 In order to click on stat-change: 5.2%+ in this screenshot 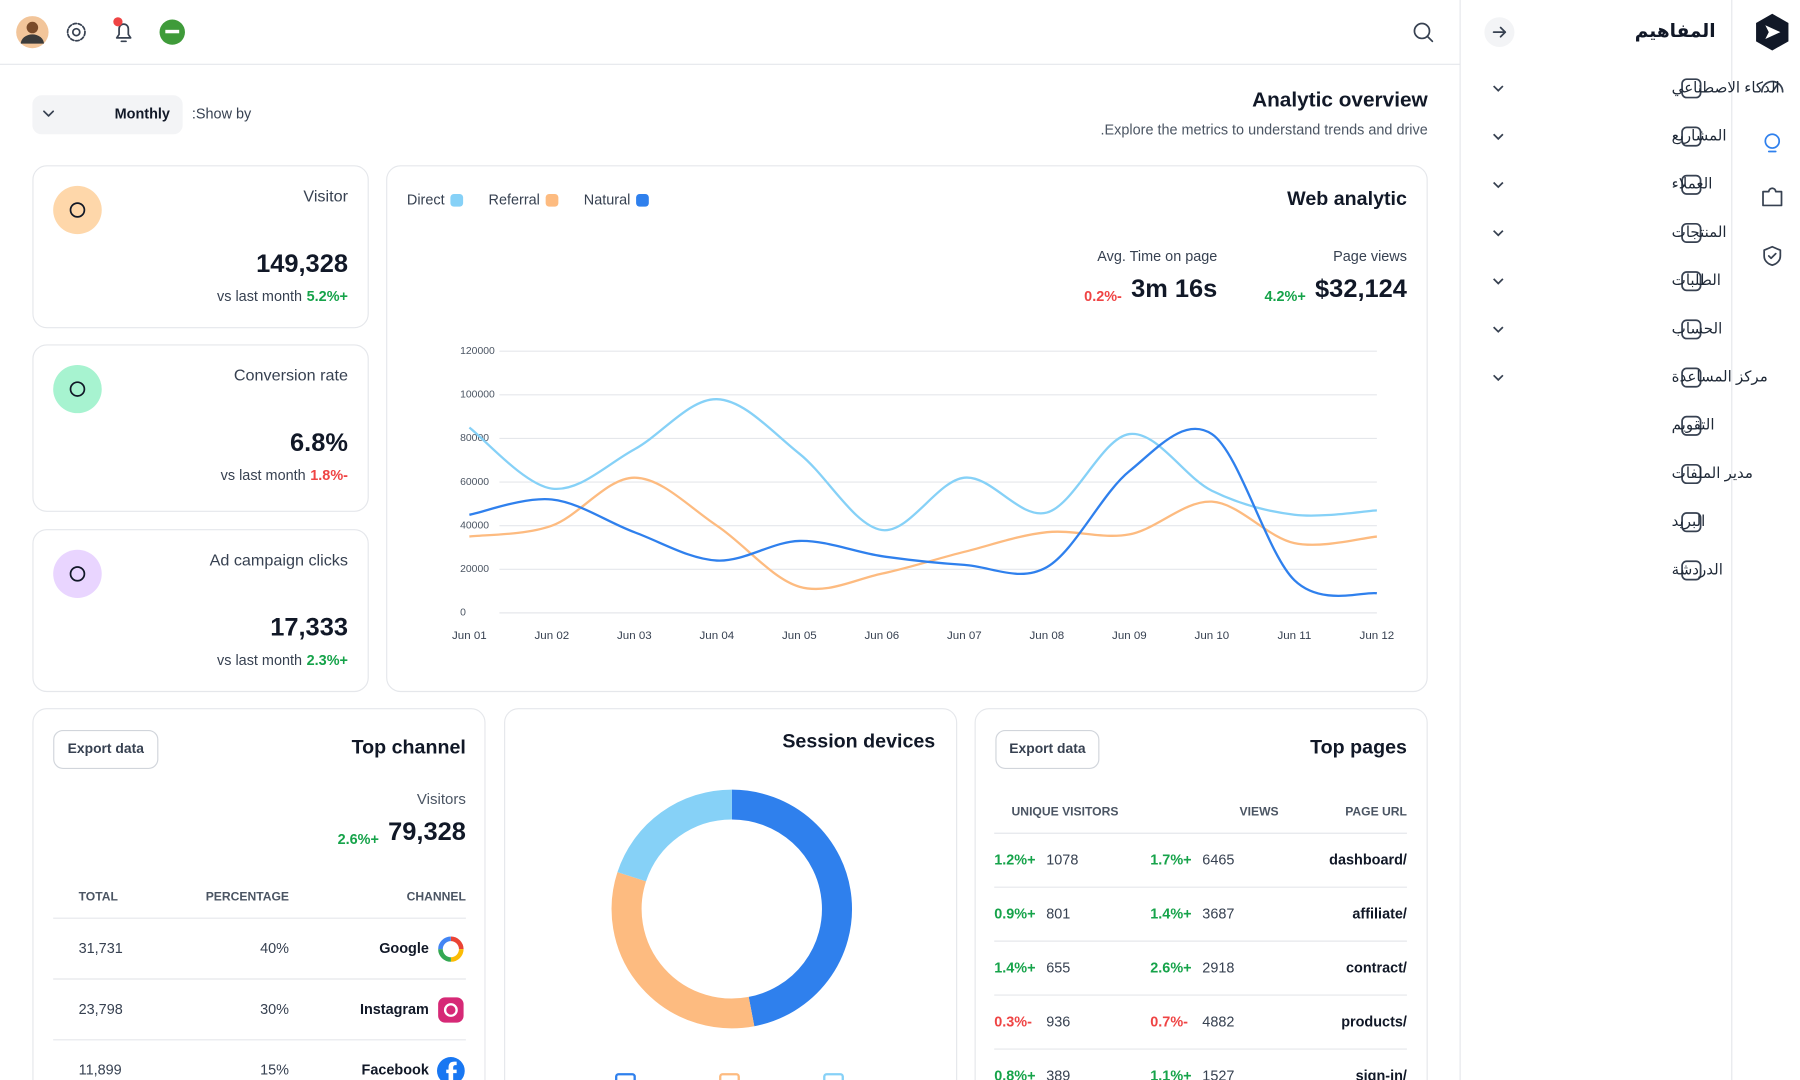, I will do `click(327, 297)`.